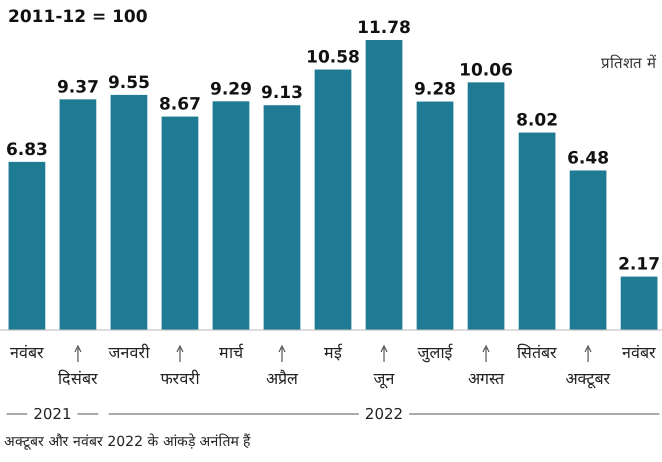 The image size is (662, 462). Describe the element at coordinates (588, 379) in the screenshot. I see `x-tick-label: अक्टूबर` at that location.